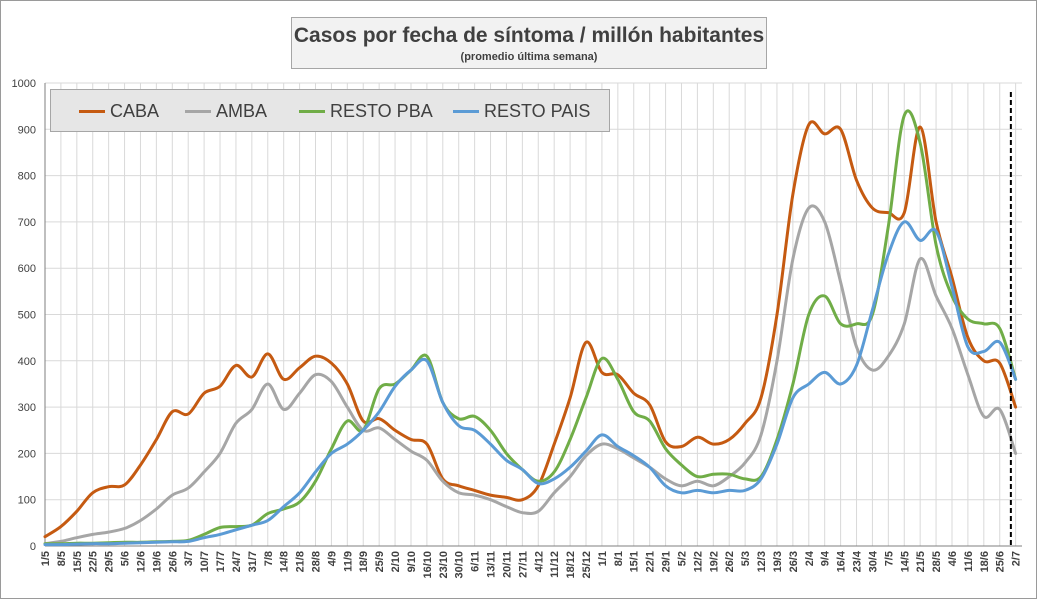 Image resolution: width=1037 pixels, height=599 pixels. I want to click on x-tick-label: 21/5, so click(921, 561).